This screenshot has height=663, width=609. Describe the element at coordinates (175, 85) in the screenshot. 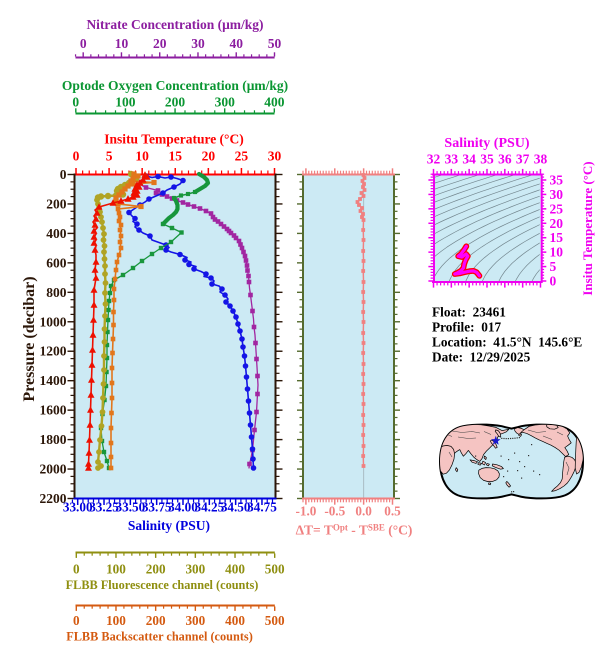

I see `svg-text:Optode Oxygen Concentration (μ: Optode Oxygen Concentration (μm/kg)` at that location.